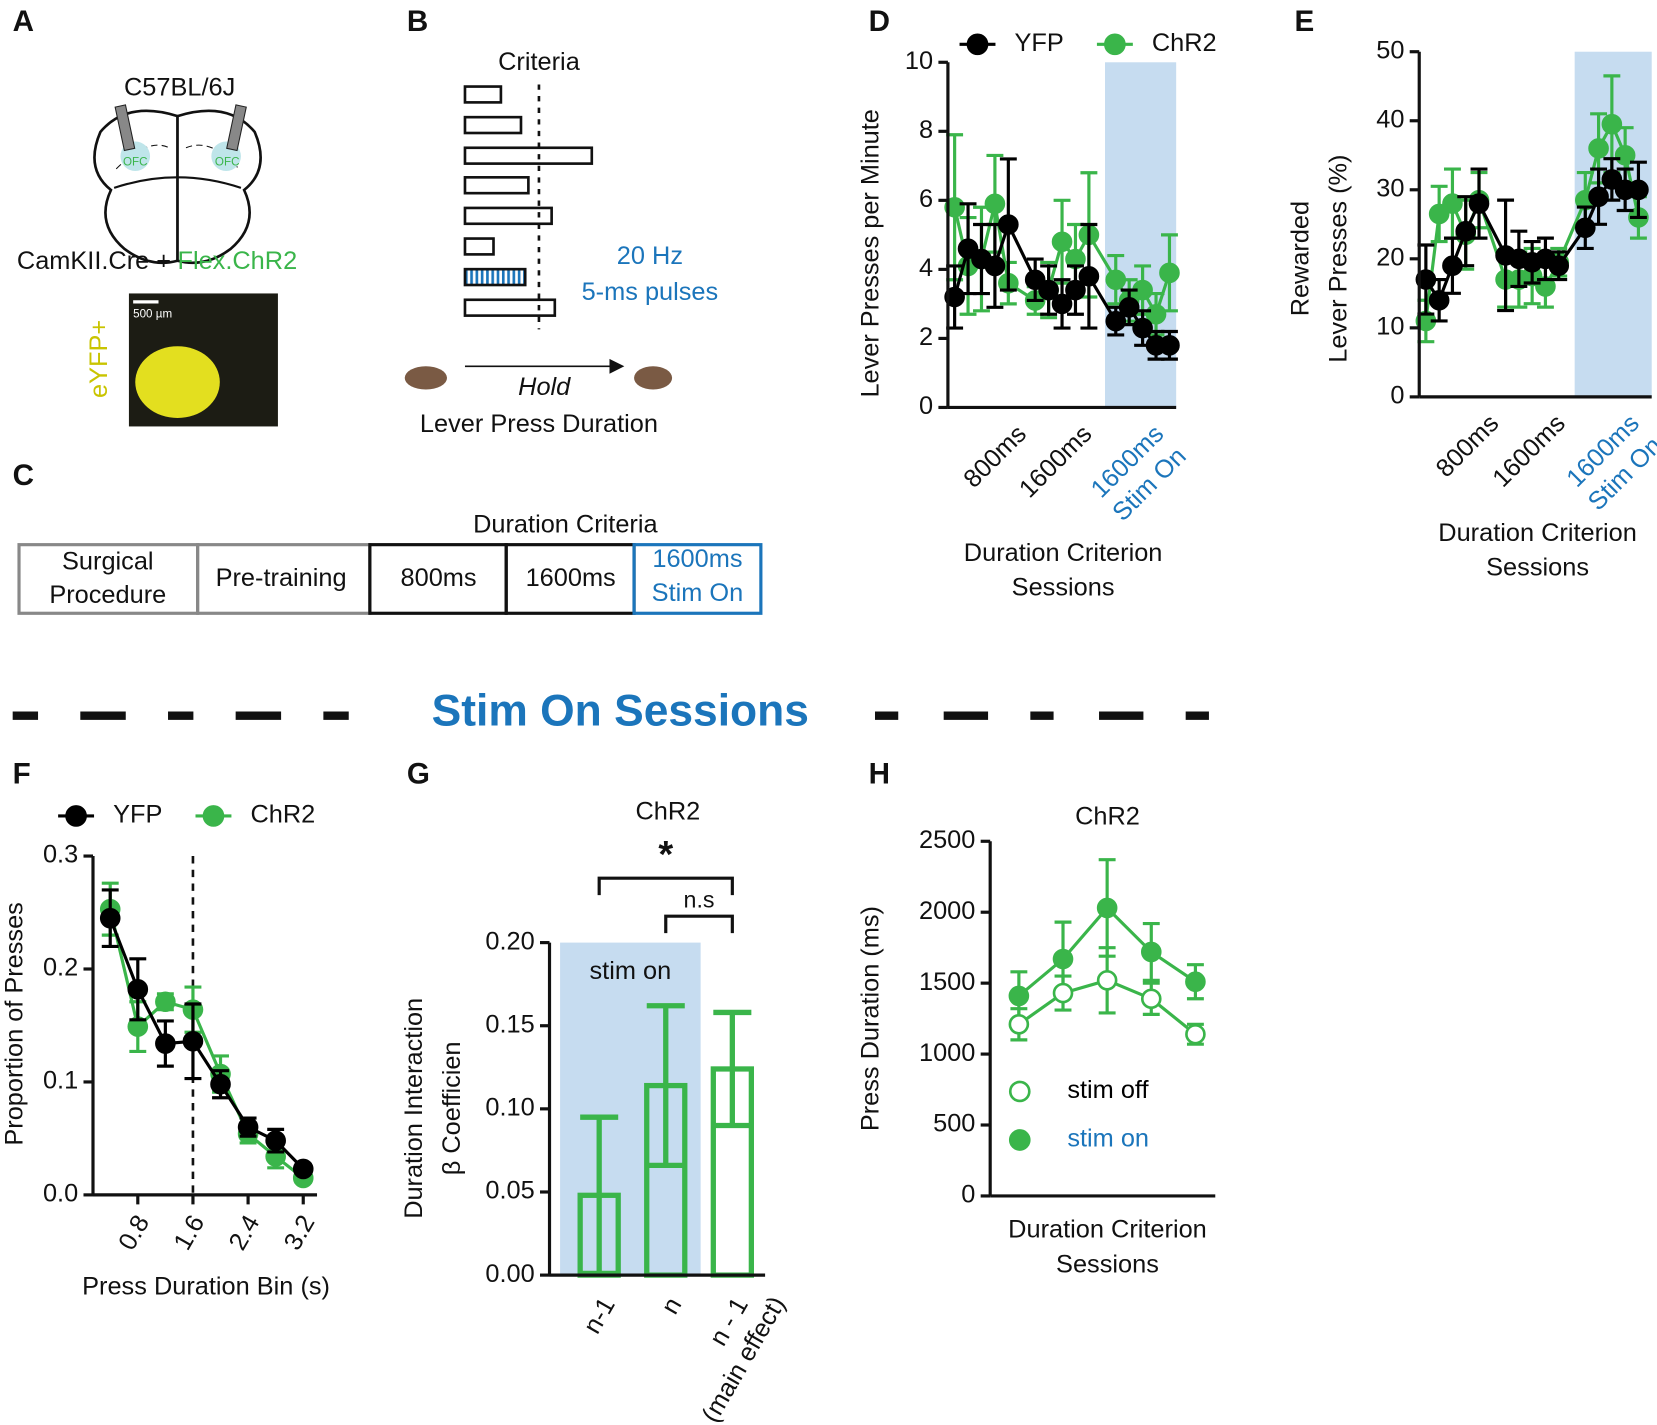 This screenshot has width=1657, height=1425. Describe the element at coordinates (599, 1316) in the screenshot. I see `x-tick-label: n-1` at that location.